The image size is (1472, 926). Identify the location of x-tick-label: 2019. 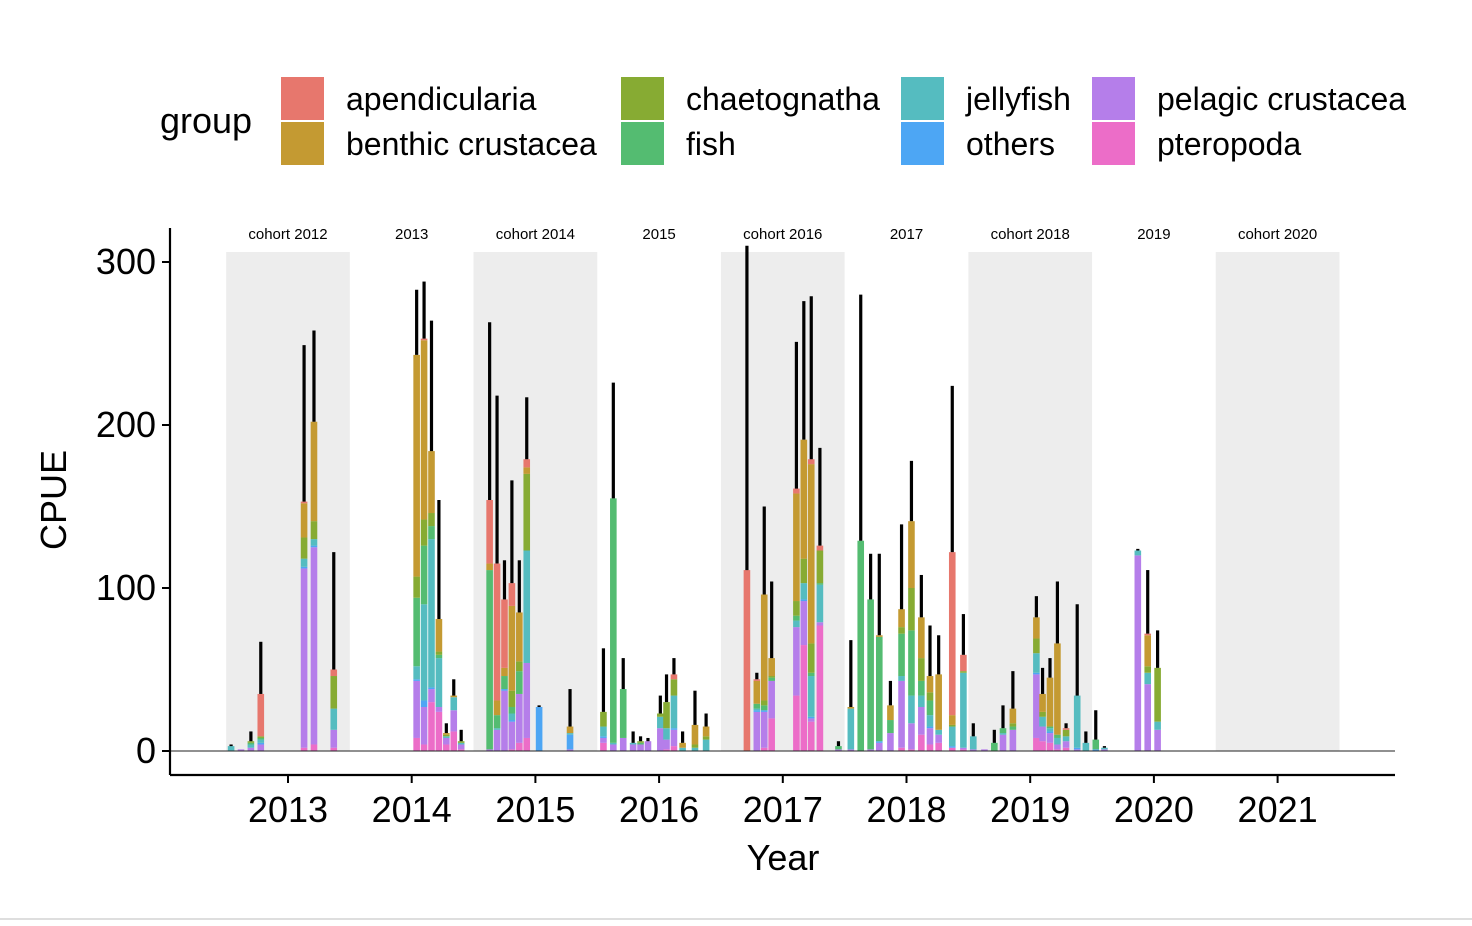
(1030, 809).